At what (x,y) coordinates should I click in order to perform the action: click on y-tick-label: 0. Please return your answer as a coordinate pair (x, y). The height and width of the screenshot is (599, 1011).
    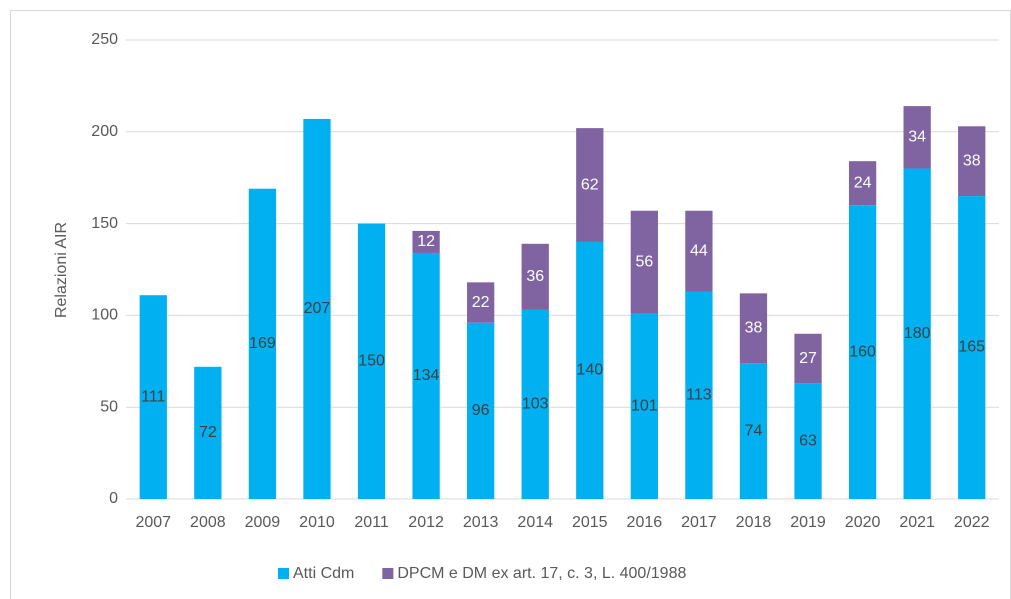
    Looking at the image, I should click on (113, 498).